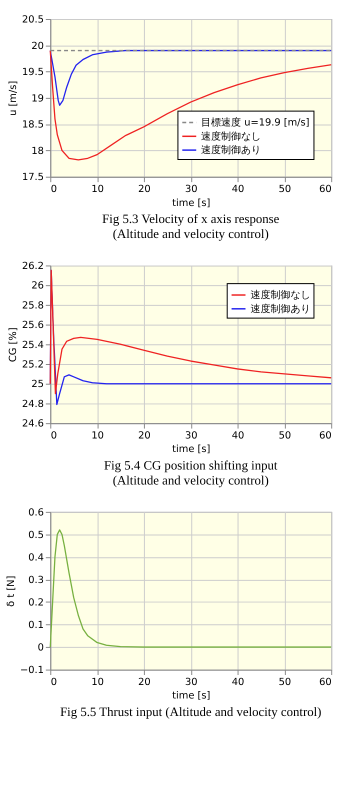  What do you see at coordinates (37, 286) in the screenshot?
I see `y-tick-label: 26` at bounding box center [37, 286].